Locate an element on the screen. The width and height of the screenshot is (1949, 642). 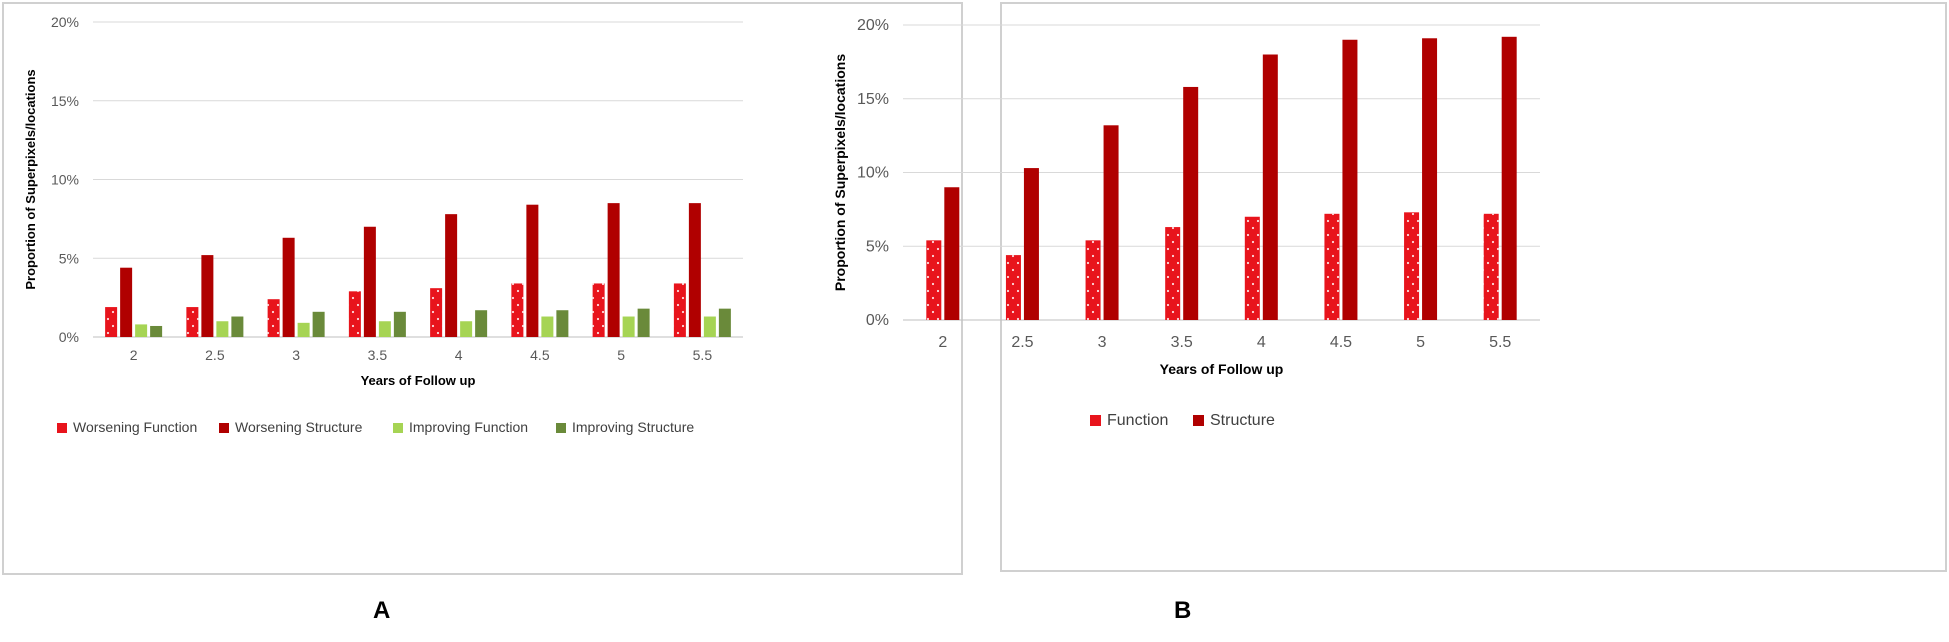
panel-label-a: A is located at coordinates (382, 610).